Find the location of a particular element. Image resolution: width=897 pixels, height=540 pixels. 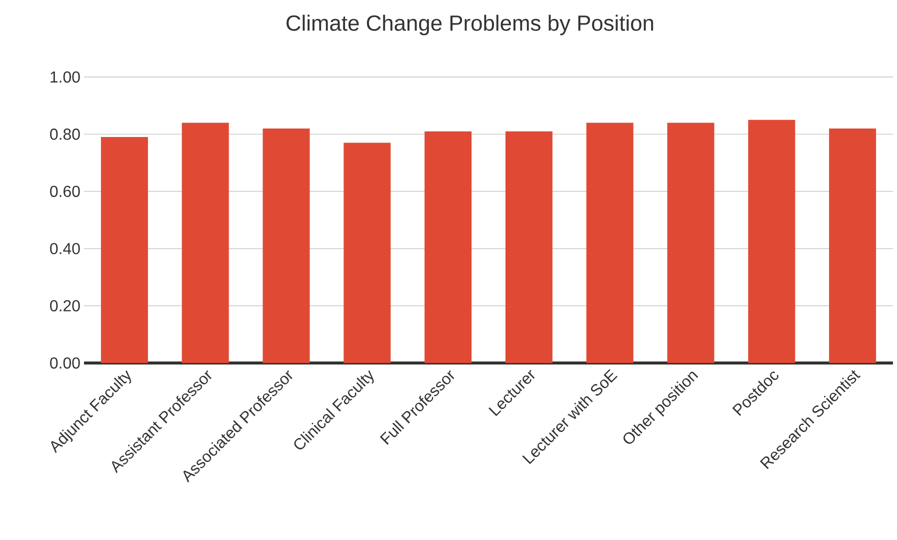

y-tick-label: 0.40 is located at coordinates (65, 248).